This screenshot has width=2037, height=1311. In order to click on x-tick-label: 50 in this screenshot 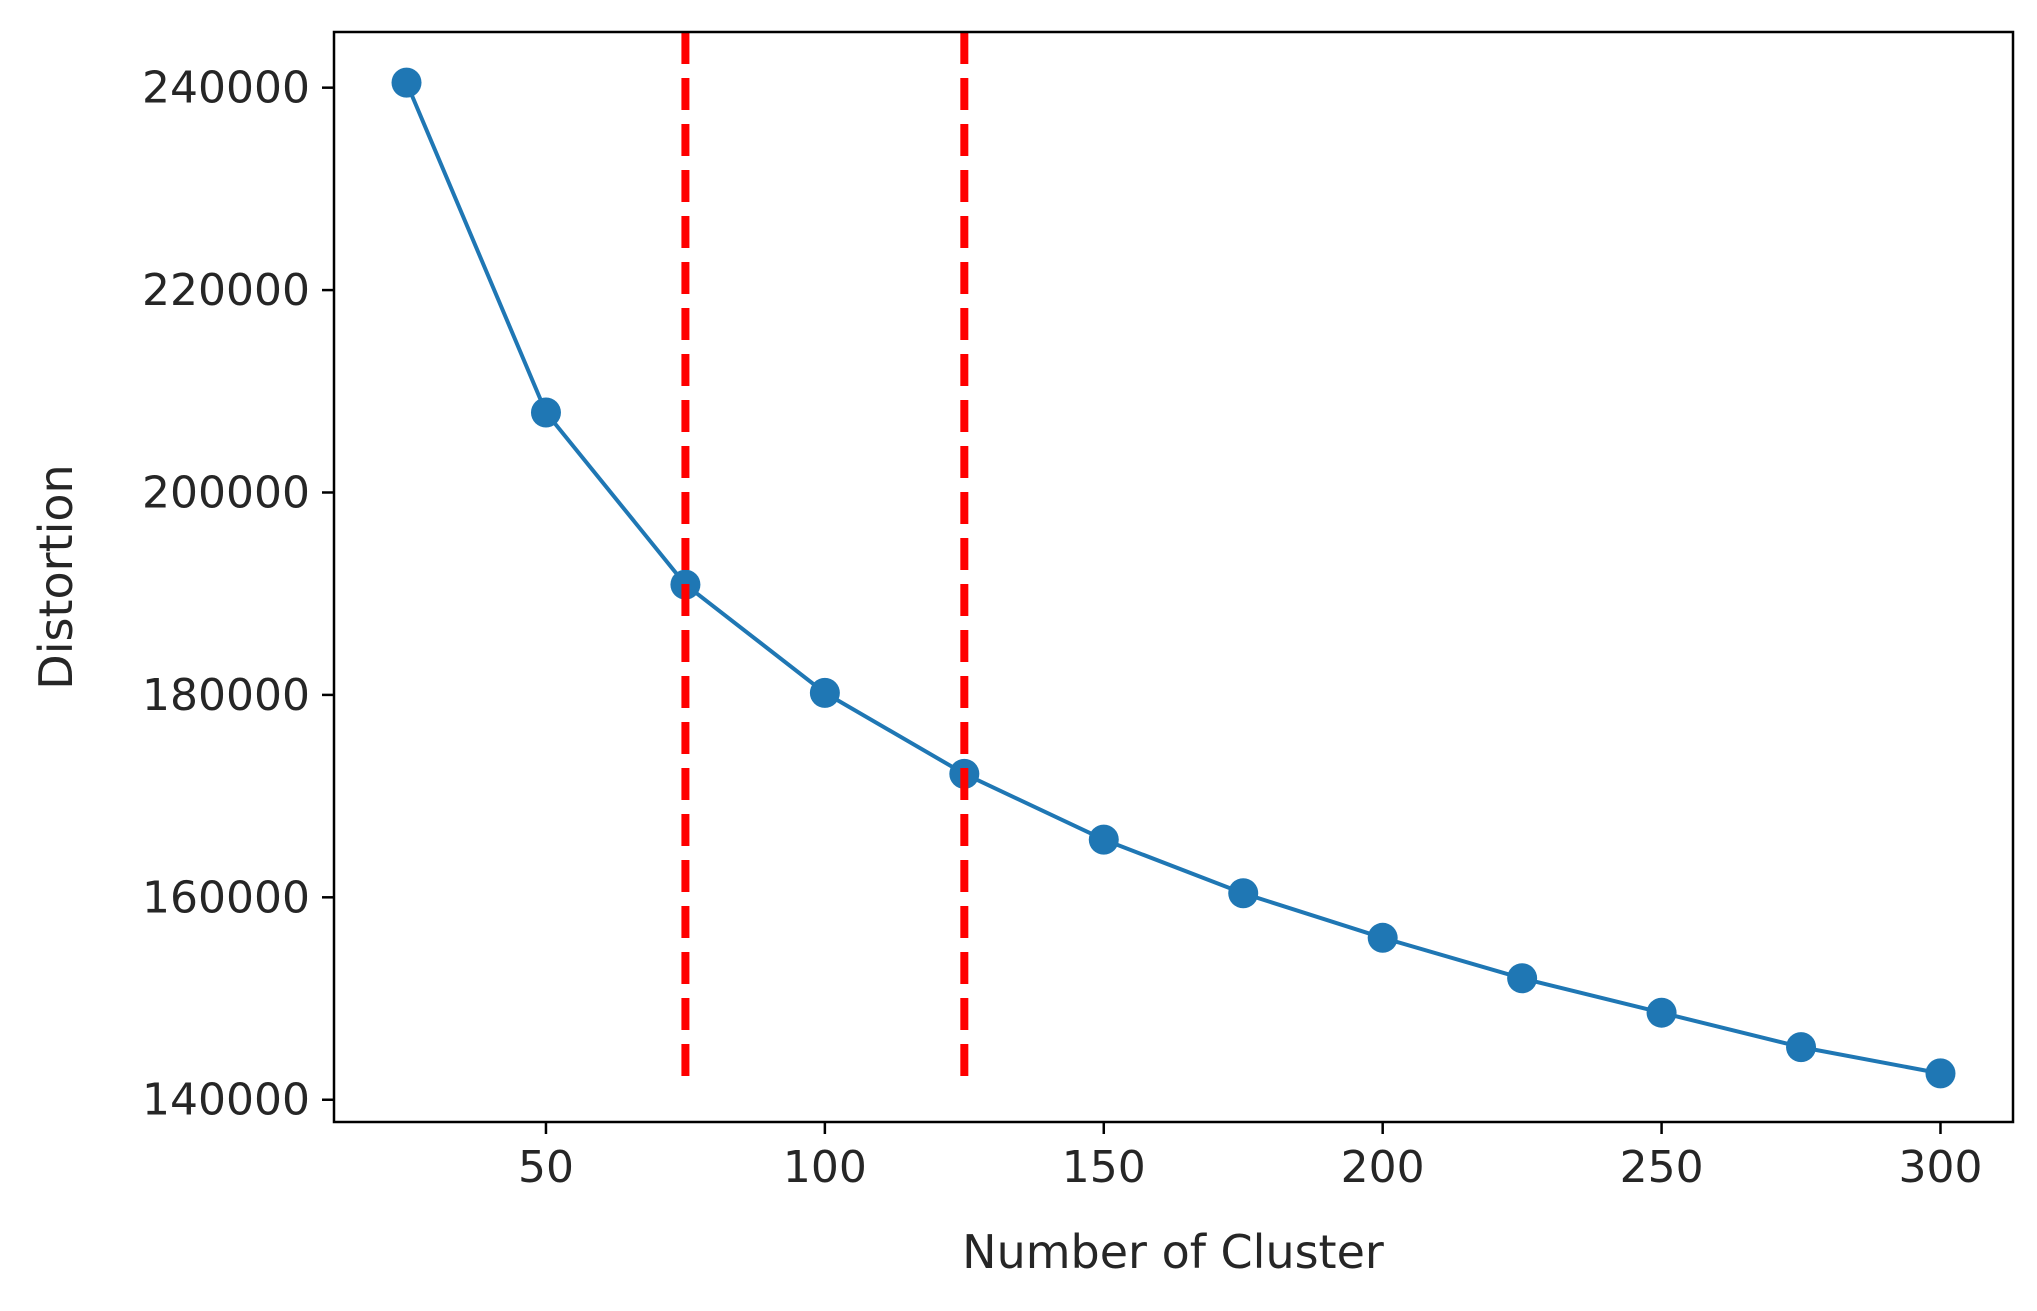, I will do `click(546, 1167)`.